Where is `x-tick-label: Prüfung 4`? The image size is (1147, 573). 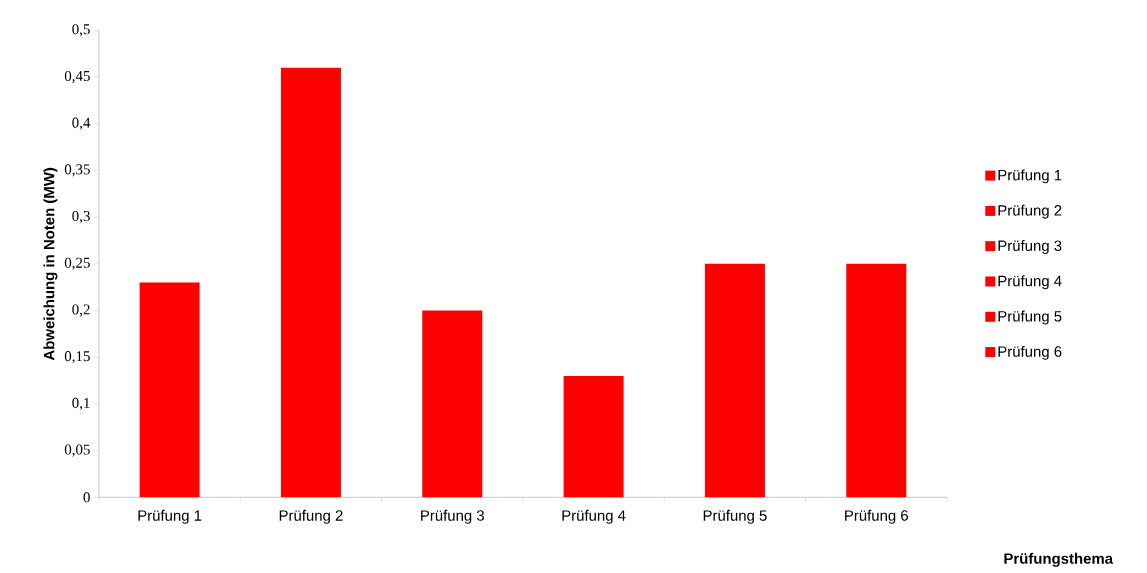 x-tick-label: Prüfung 4 is located at coordinates (594, 516).